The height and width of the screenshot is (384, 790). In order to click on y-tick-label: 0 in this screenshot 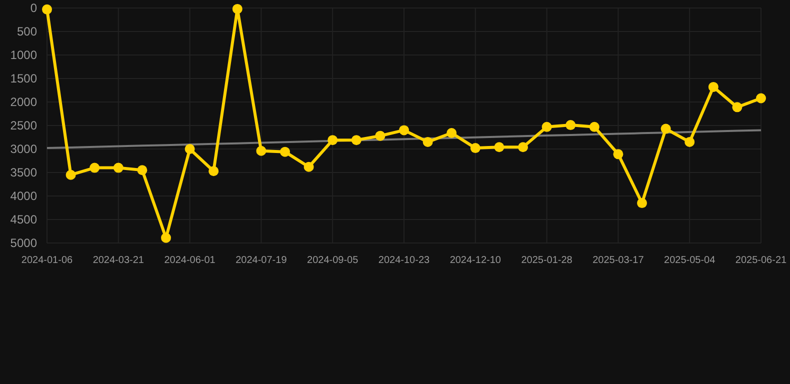, I will do `click(34, 8)`.